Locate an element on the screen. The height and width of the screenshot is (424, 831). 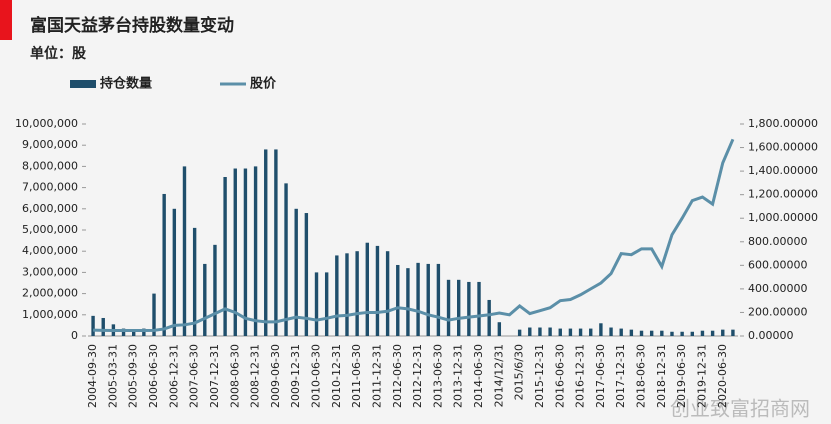
y-tick-label: 1,000,000 is located at coordinates (50, 314).